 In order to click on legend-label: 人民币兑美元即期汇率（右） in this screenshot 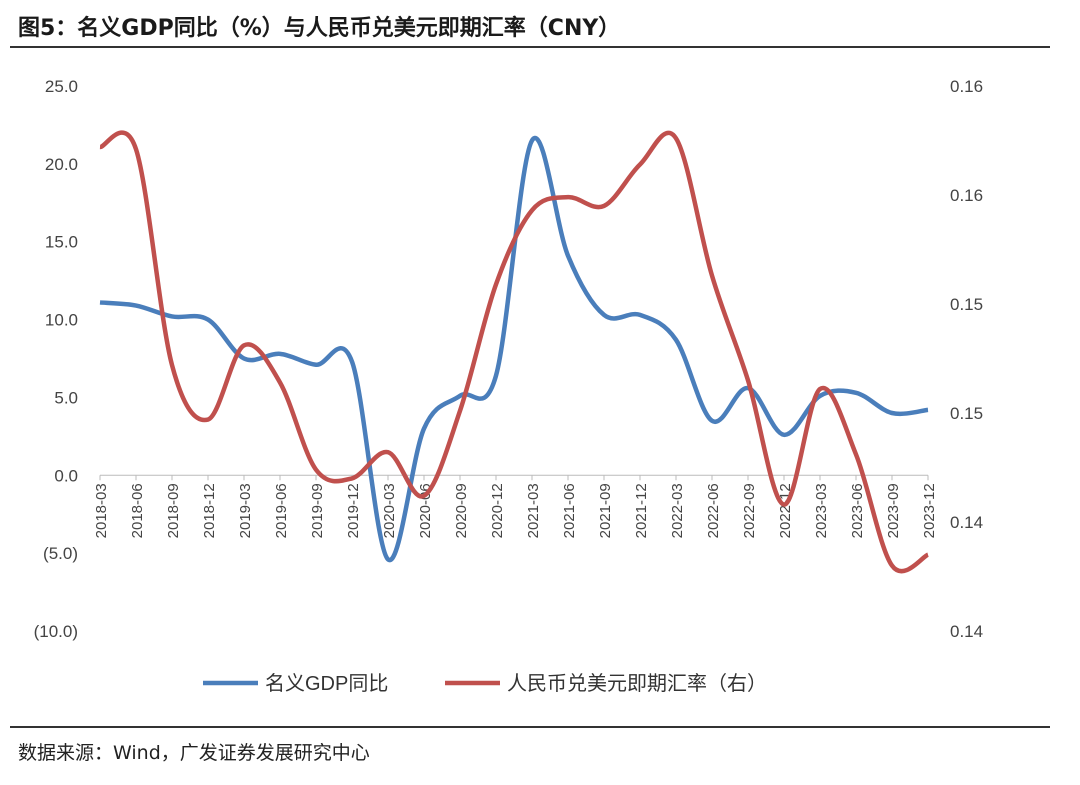, I will do `click(637, 683)`.